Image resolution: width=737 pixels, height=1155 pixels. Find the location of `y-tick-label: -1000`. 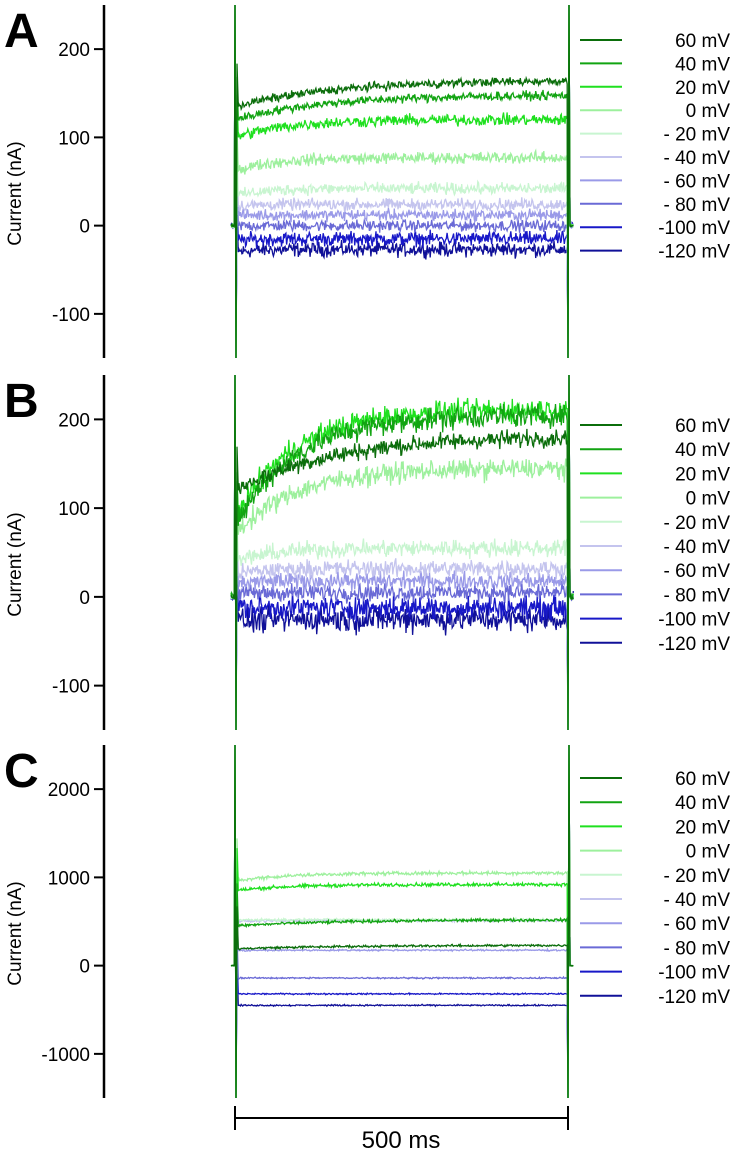

y-tick-label: -1000 is located at coordinates (65, 1055).